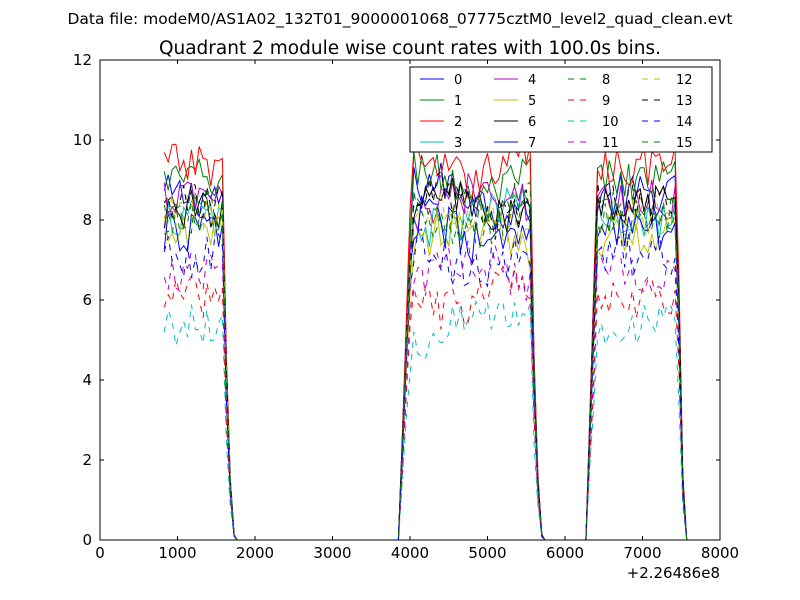  What do you see at coordinates (720, 553) in the screenshot?
I see `x-tick-label: 8000` at bounding box center [720, 553].